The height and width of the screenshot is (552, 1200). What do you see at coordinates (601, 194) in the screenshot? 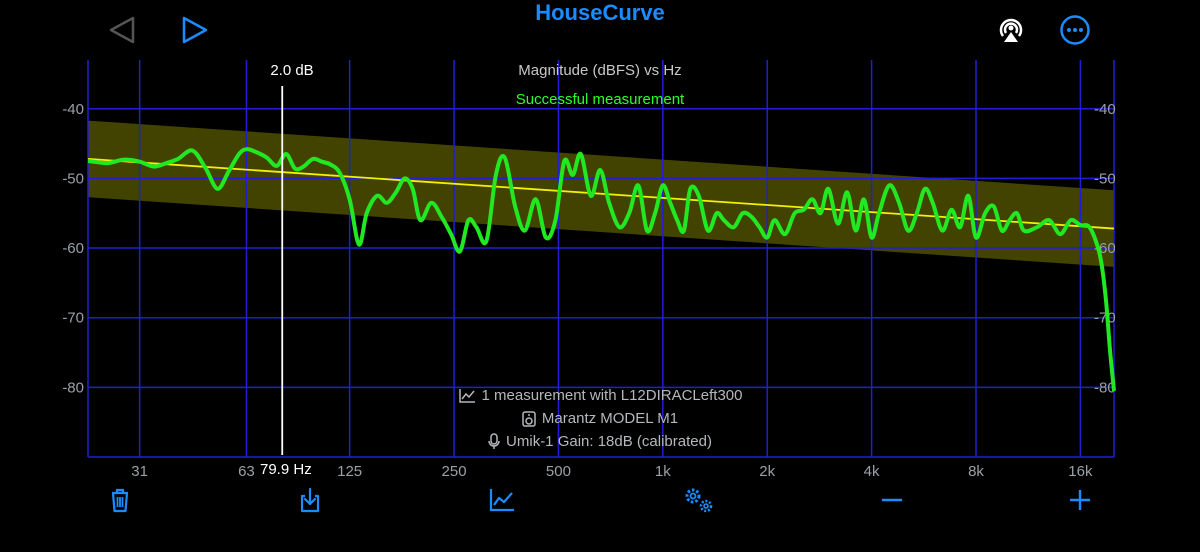
I see `target-curve-line` at bounding box center [601, 194].